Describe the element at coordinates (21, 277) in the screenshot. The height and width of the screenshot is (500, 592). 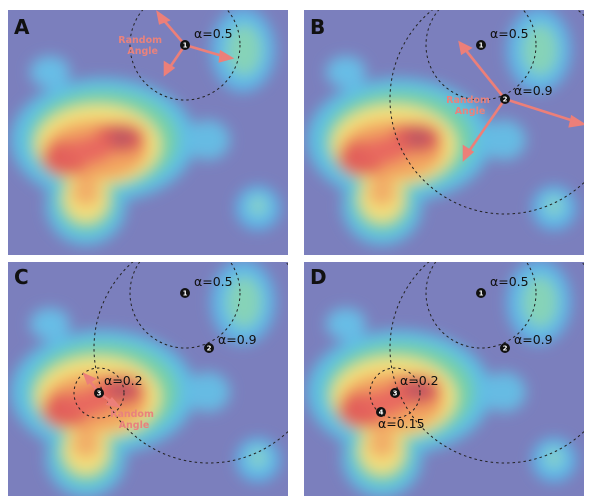
I see `panel-label: C` at that location.